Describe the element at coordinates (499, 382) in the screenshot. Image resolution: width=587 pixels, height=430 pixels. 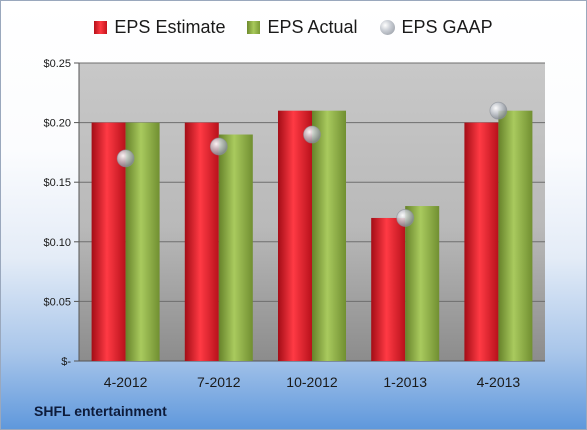
I see `x-tick-label: 4-2013` at that location.